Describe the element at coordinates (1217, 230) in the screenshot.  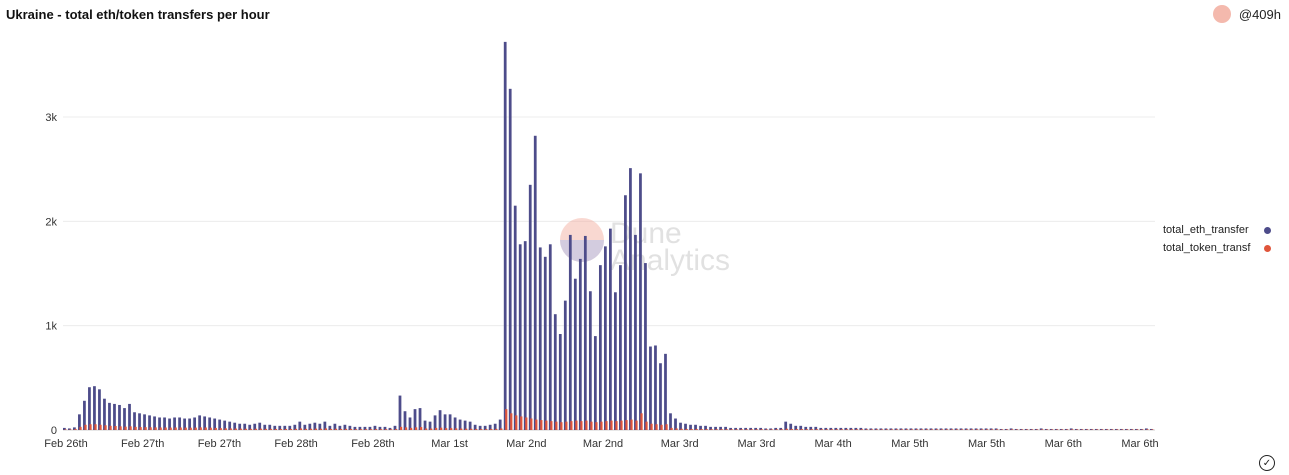
I see `legend-item-eth: total_eth_transfer` at that location.